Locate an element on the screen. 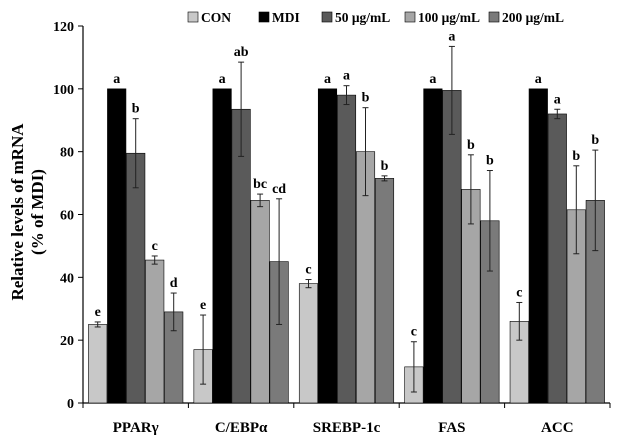 Image resolution: width=619 pixels, height=441 pixels. x-axis-categories: PPARγ C/EBPα SREBP-1c FAS ACC is located at coordinates (346, 419).